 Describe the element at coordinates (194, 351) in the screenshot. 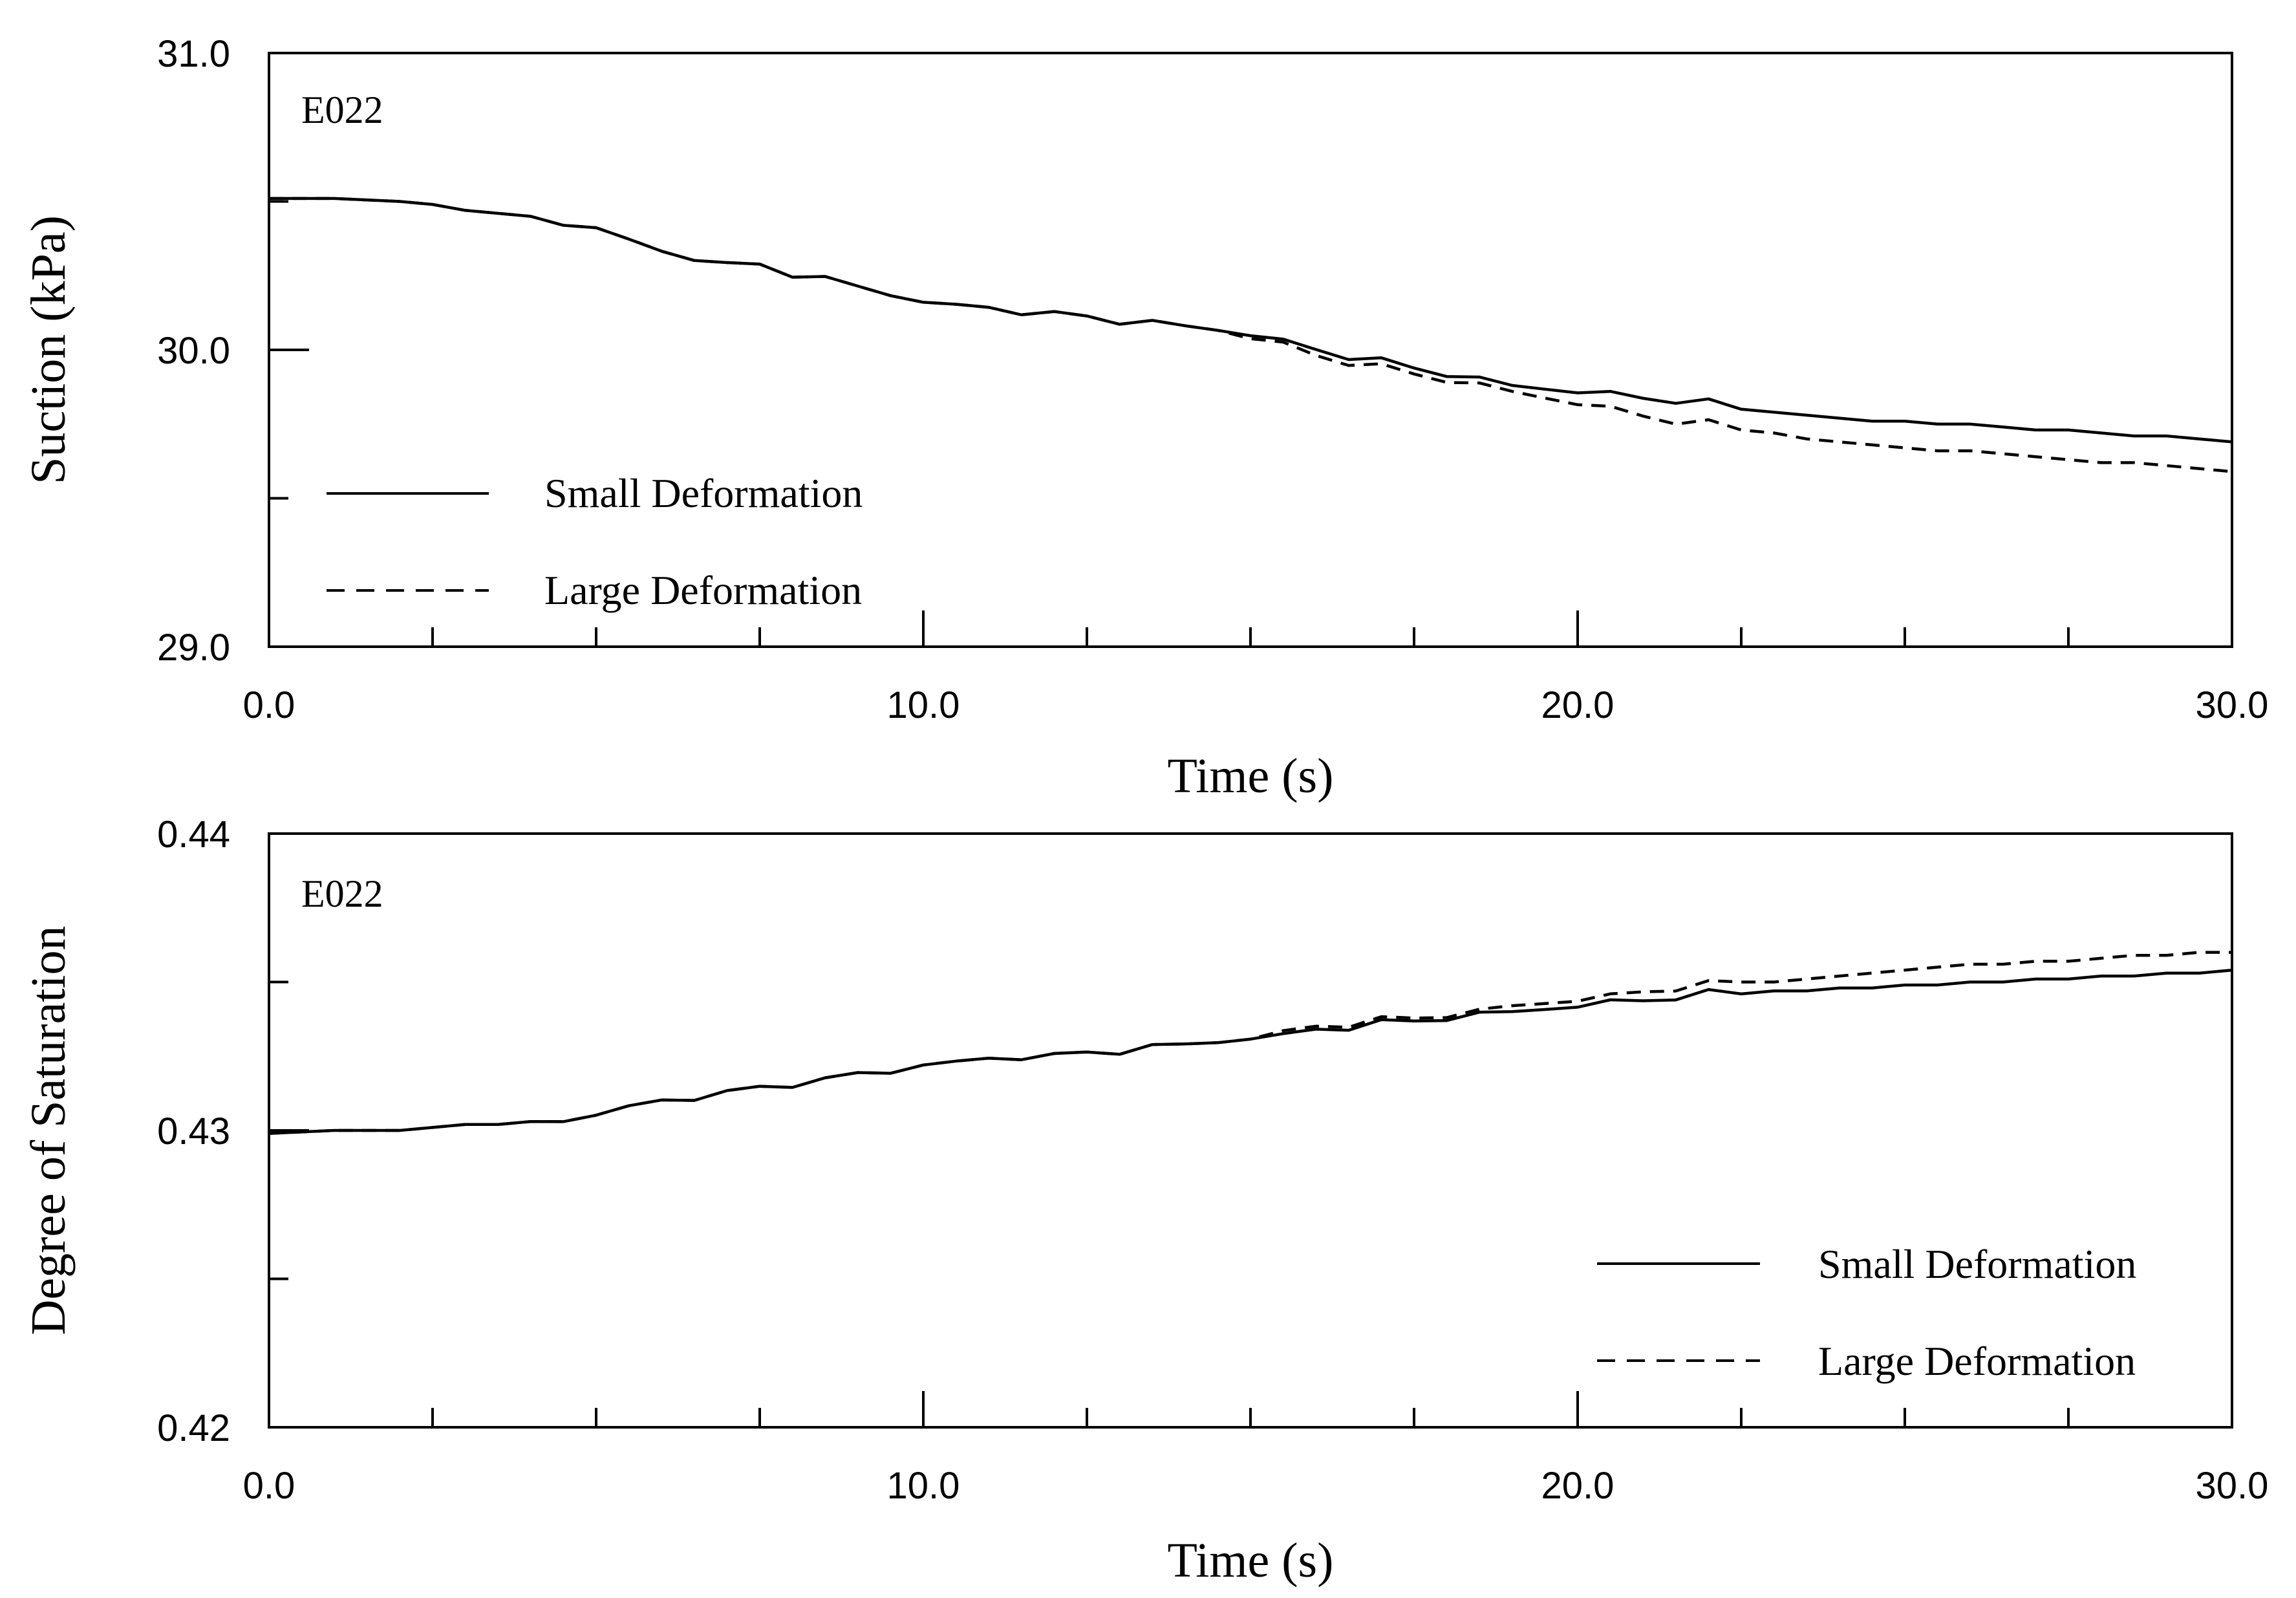

I see `y-tick-label: 30.0` at that location.